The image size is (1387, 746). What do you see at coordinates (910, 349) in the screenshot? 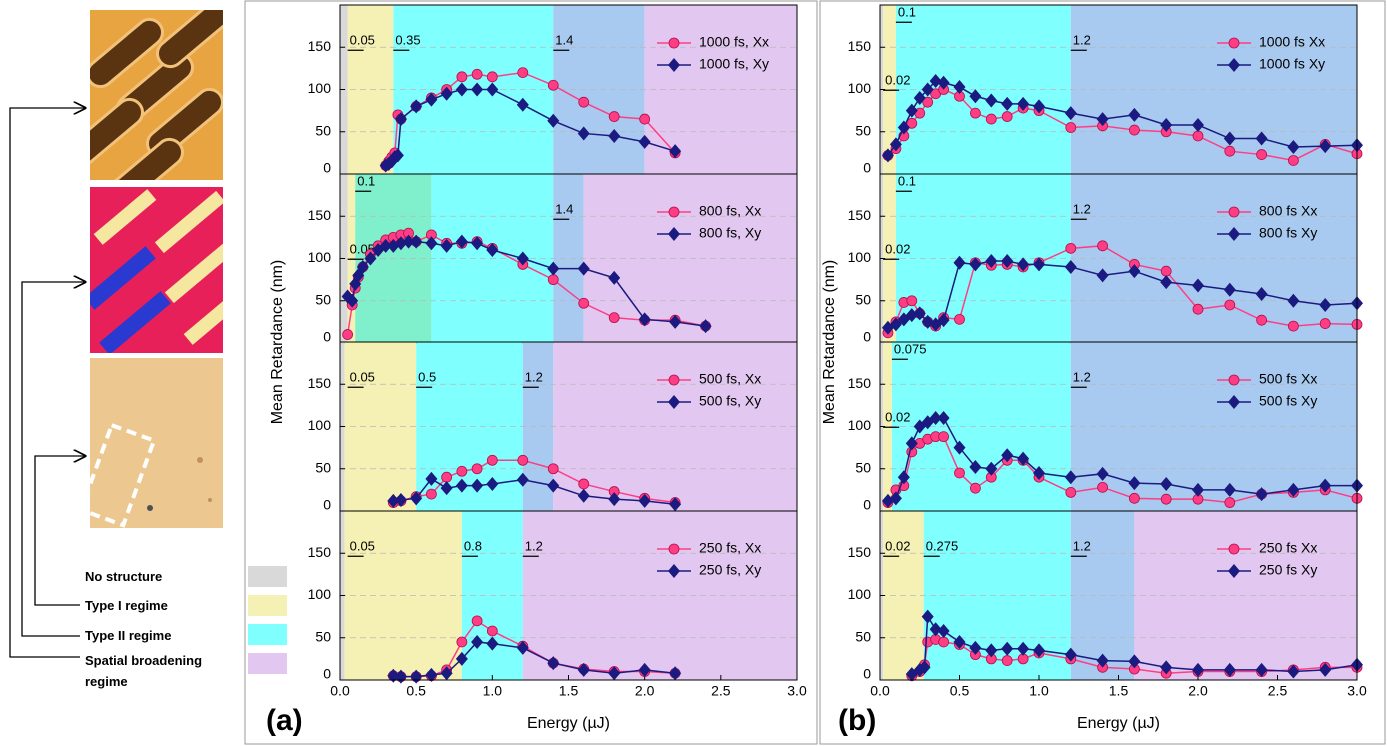
I see `threshold-label: 0.075` at bounding box center [910, 349].